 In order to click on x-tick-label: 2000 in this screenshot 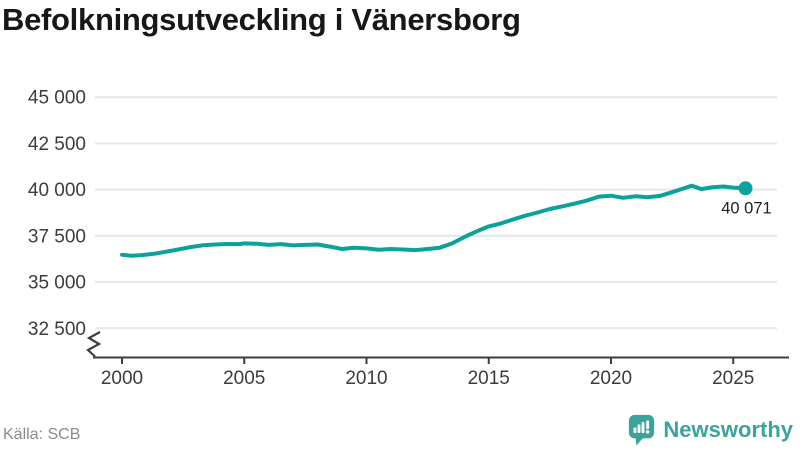, I will do `click(122, 378)`.